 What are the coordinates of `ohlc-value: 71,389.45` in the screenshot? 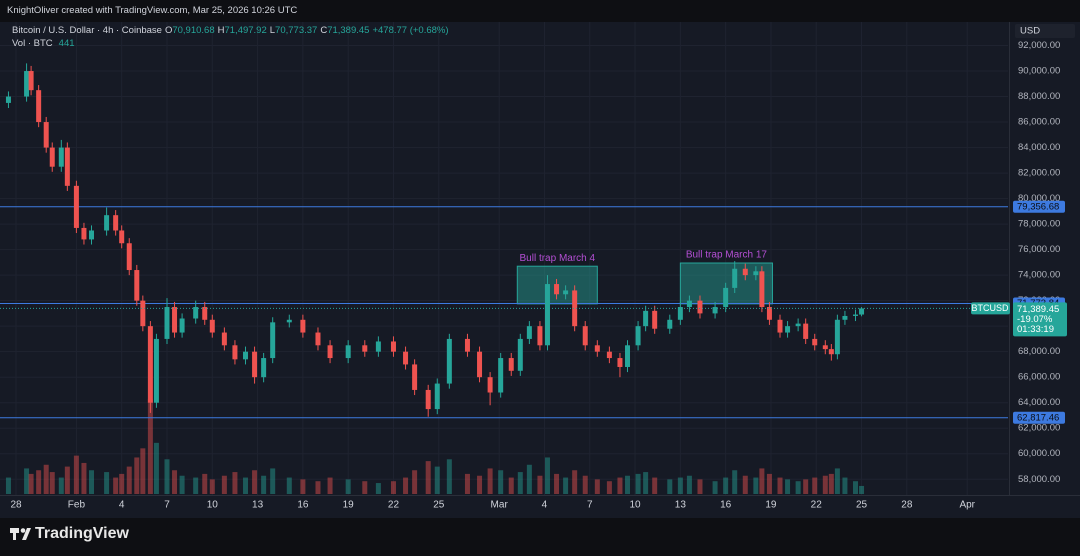 It's located at (348, 30).